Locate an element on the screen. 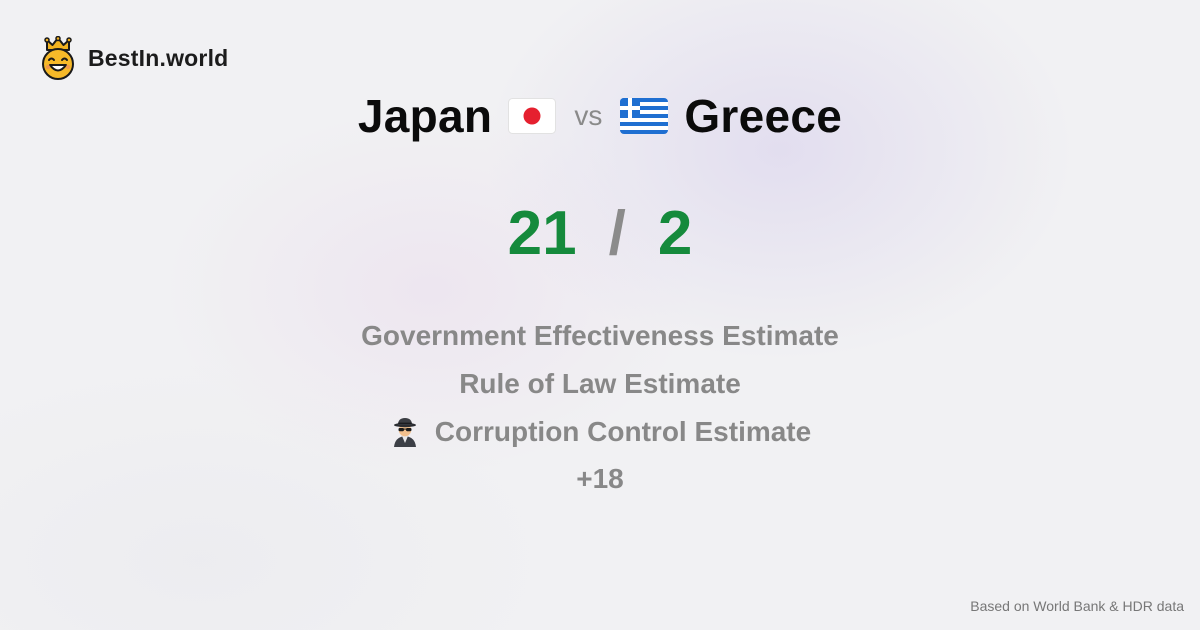  japan-flag-icon is located at coordinates (532, 116).